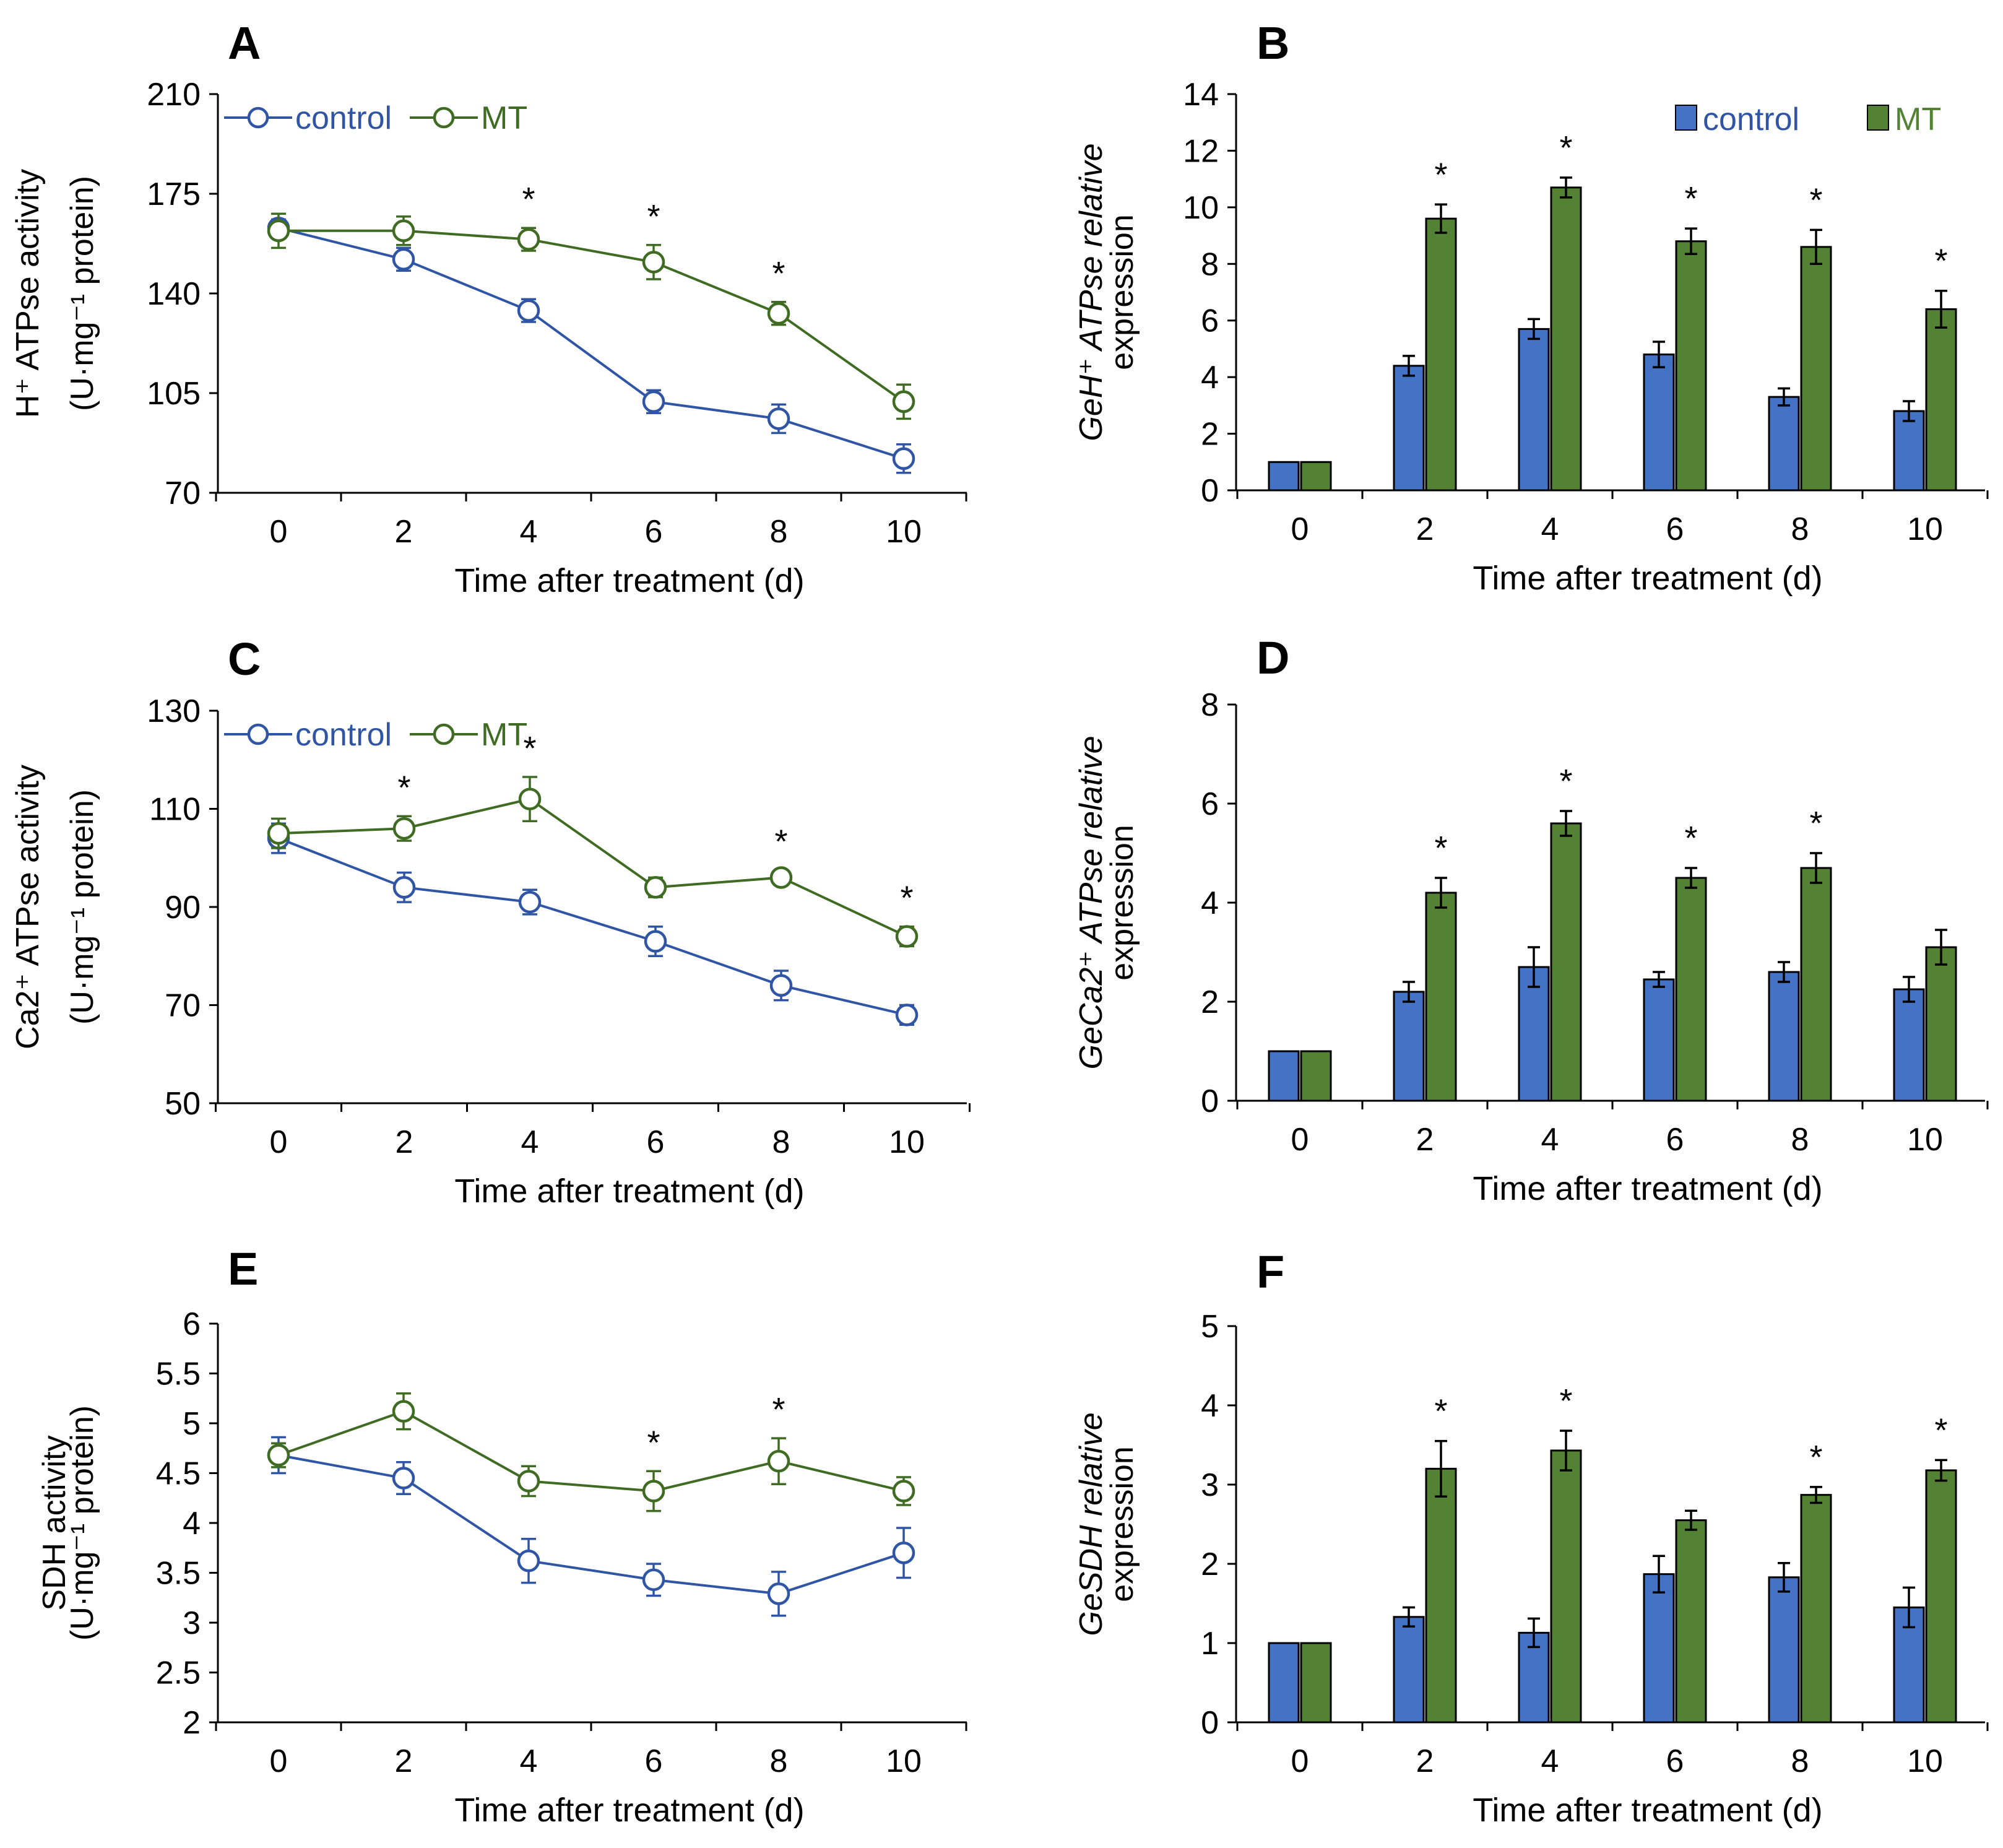  What do you see at coordinates (54, 1522) in the screenshot?
I see `y-axis-title-line1: SDH activity` at bounding box center [54, 1522].